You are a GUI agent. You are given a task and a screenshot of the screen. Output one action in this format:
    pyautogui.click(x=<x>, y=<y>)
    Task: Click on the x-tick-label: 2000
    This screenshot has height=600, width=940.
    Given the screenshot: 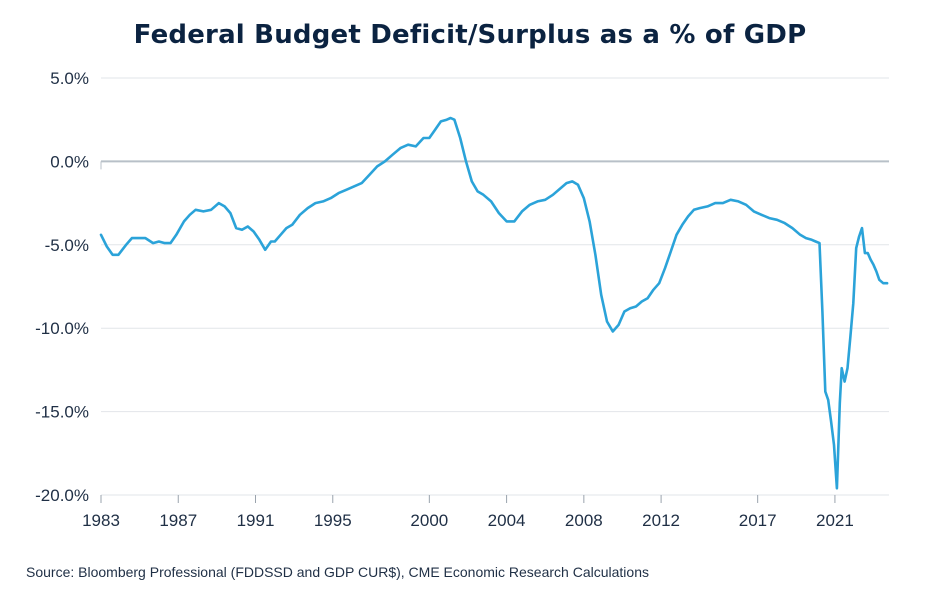 What is the action you would take?
    pyautogui.click(x=429, y=520)
    